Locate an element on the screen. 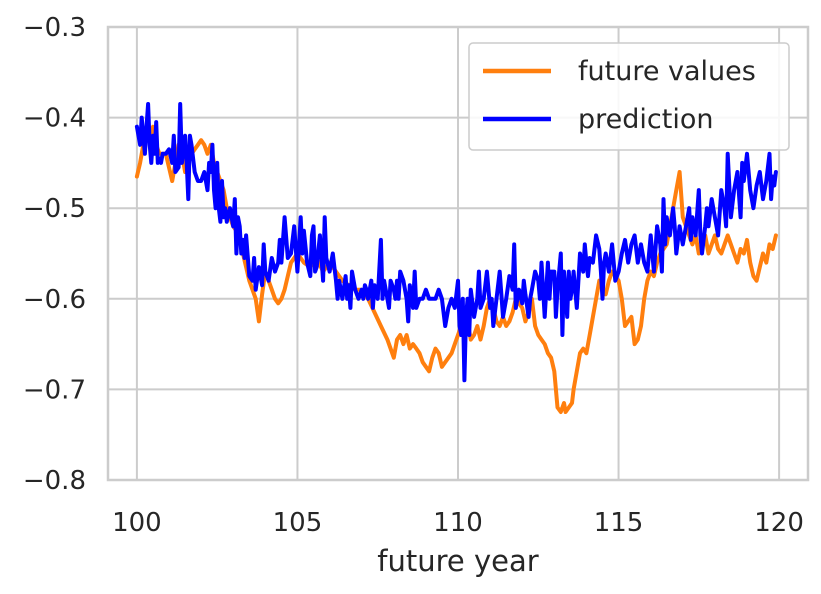 Image resolution: width=821 pixels, height=594 pixels. y-tick-label: −0.4 is located at coordinates (54, 119).